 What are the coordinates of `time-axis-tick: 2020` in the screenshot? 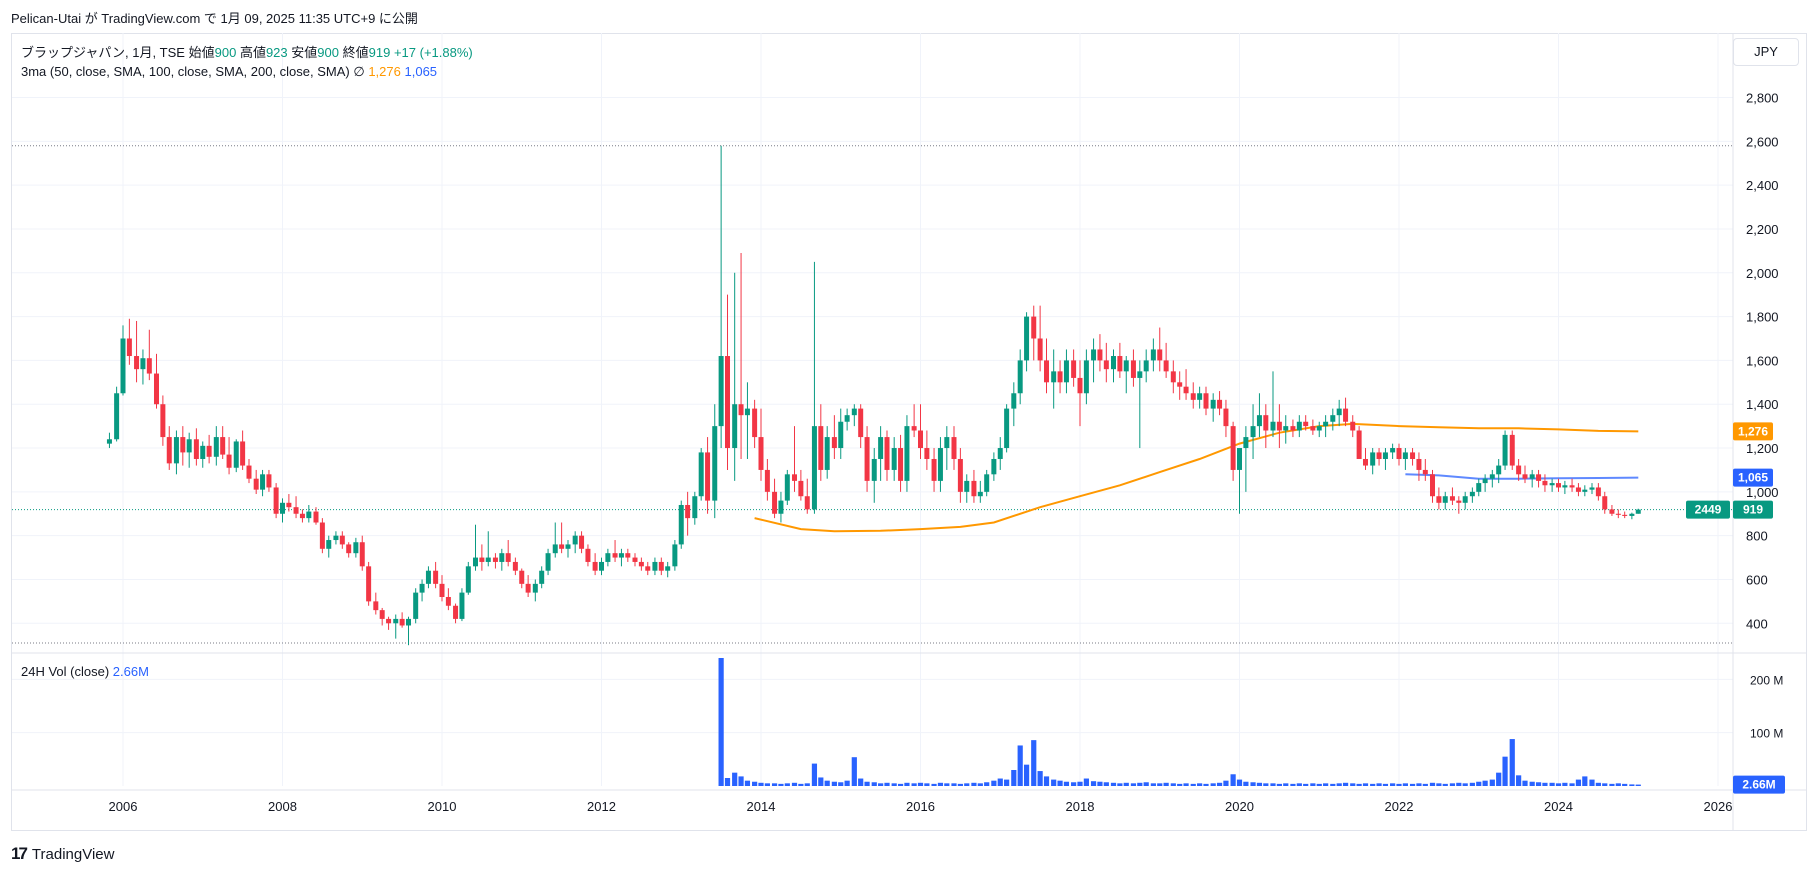 It's located at (1239, 806).